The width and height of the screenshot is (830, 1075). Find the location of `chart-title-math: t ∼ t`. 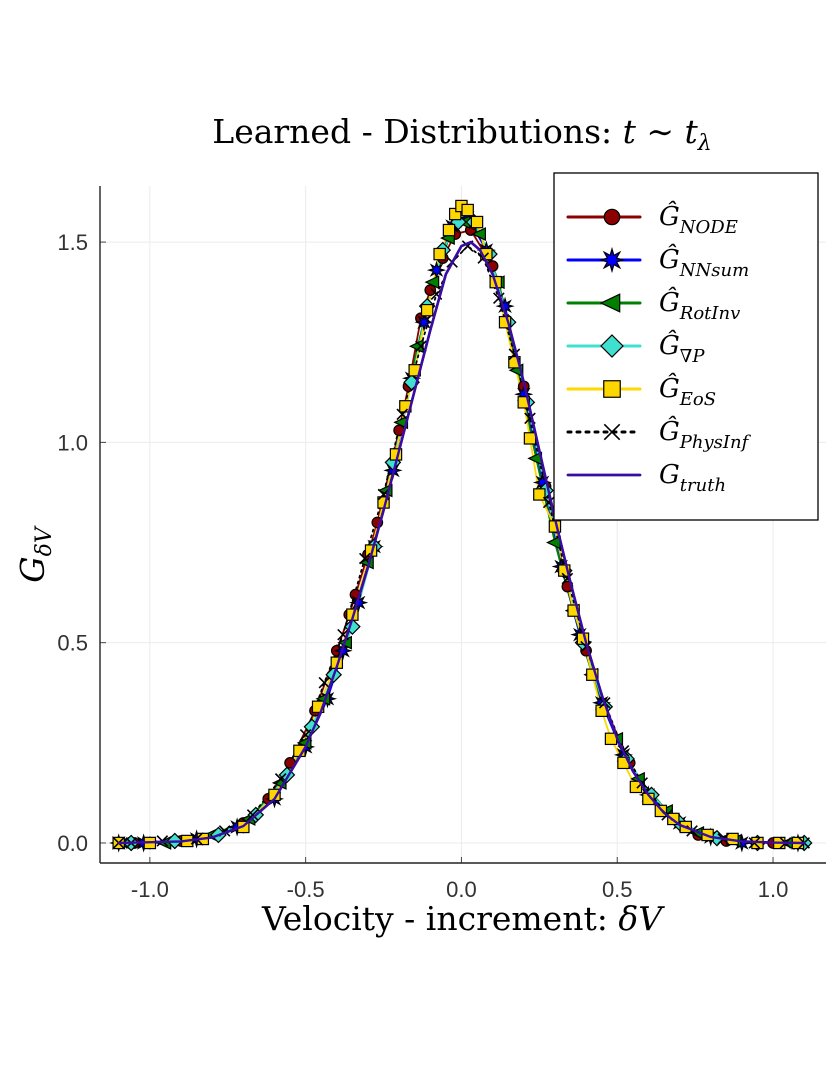

chart-title-math: t ∼ t is located at coordinates (661, 131).